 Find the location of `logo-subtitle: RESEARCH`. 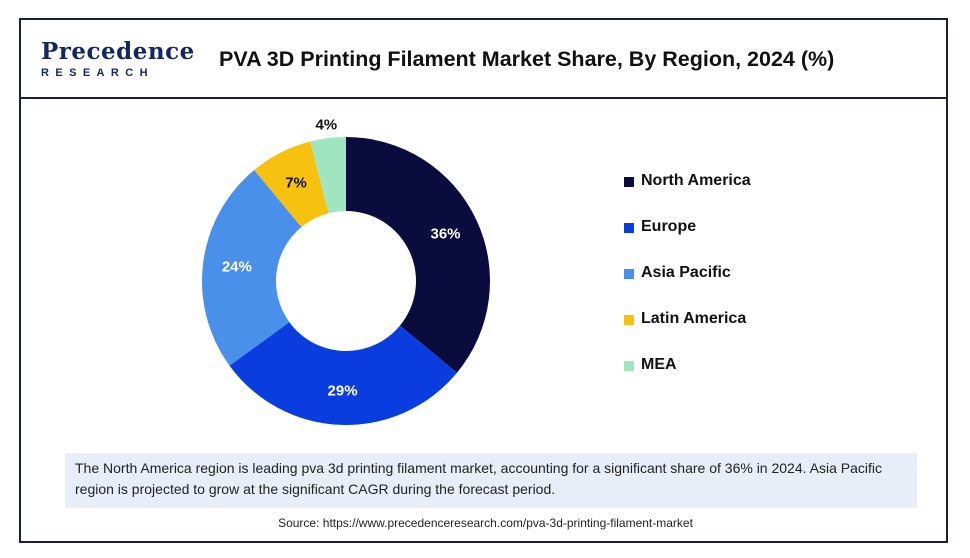

logo-subtitle: RESEARCH is located at coordinates (97, 73).